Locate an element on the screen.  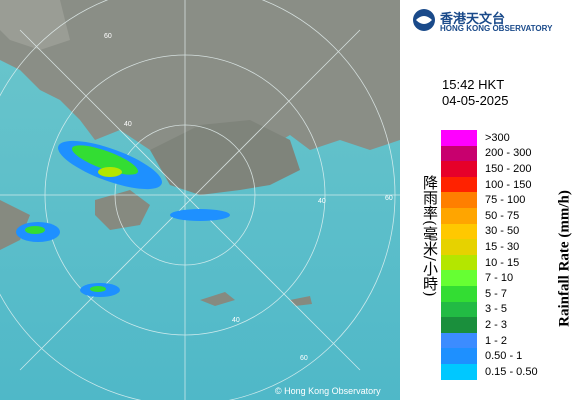
legend-item: >300 is located at coordinates (489, 138).